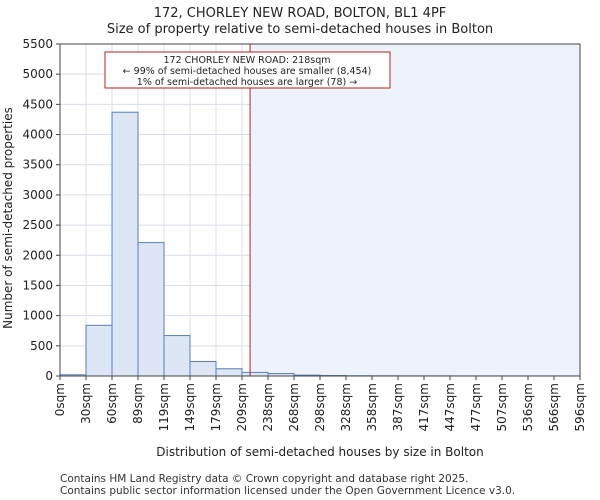  Describe the element at coordinates (372, 407) in the screenshot. I see `x-tick-label: 358sqm` at that location.